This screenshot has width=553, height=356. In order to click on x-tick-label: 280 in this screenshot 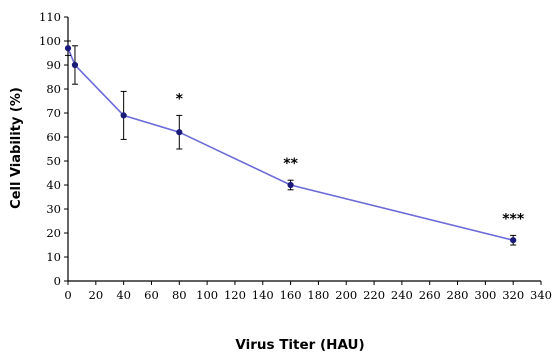, I will do `click(458, 295)`.